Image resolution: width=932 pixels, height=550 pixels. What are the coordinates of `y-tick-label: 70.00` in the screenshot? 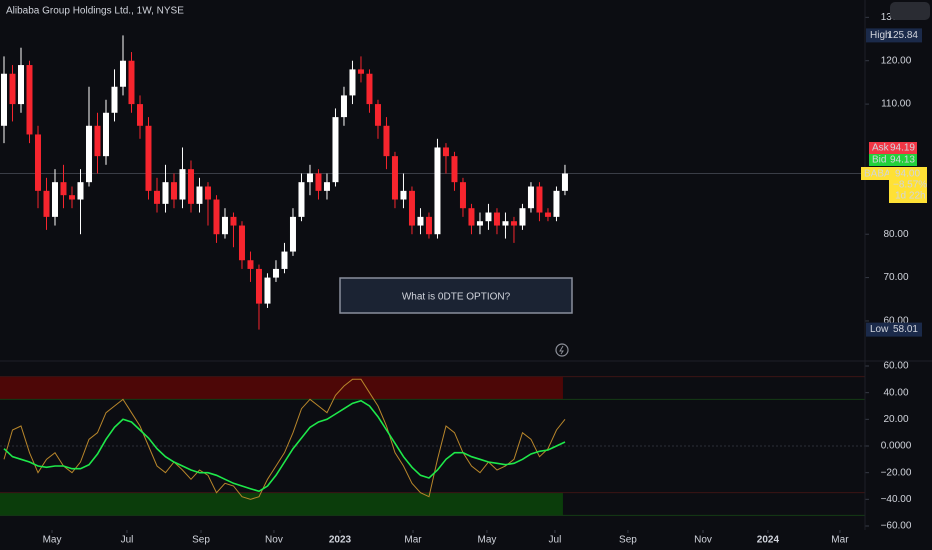 It's located at (895, 277).